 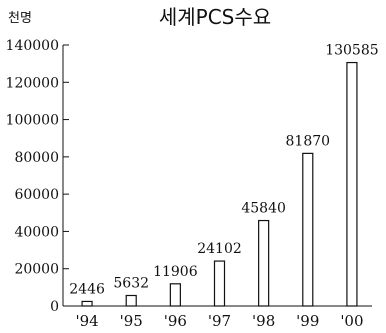 What do you see at coordinates (32, 121) in the screenshot?
I see `y-tick-label: 100000` at bounding box center [32, 121].